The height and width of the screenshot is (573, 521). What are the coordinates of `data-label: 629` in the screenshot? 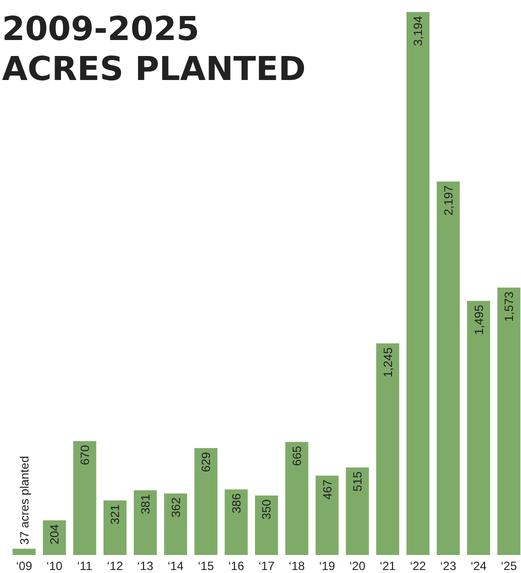 It's located at (206, 462).